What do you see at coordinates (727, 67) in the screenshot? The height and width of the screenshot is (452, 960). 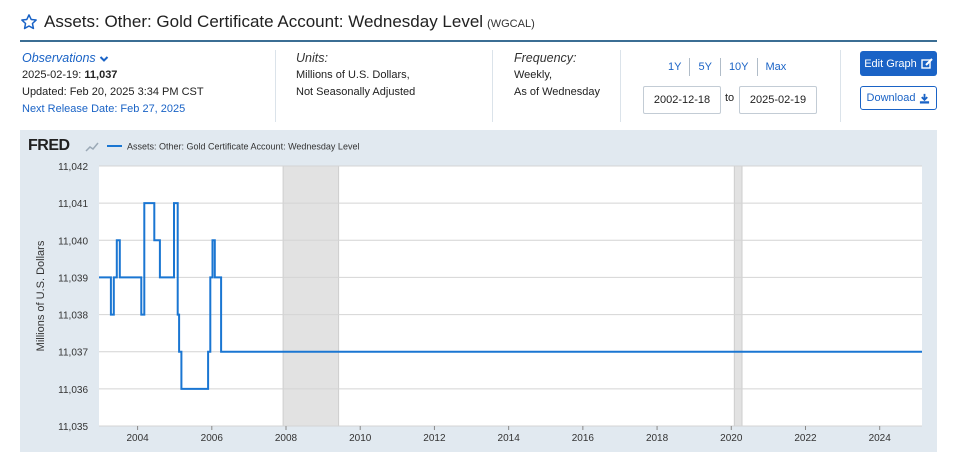 I see `range-selector: 1Y 5Y 10Y Max` at bounding box center [727, 67].